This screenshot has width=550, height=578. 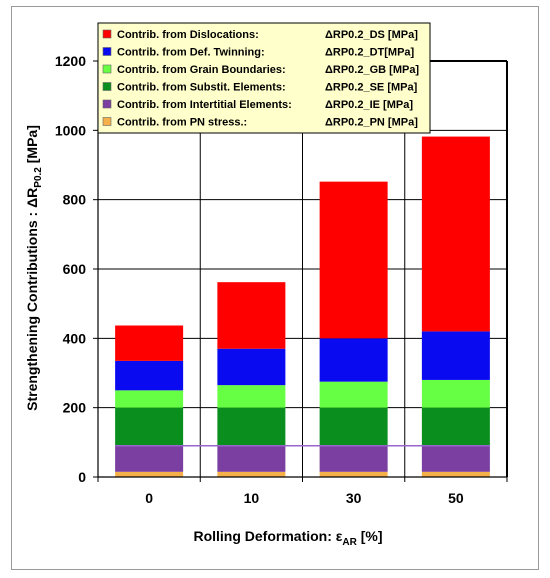 I want to click on legend-symbol: ΔRP0.2_IE [MPa], so click(x=369, y=105).